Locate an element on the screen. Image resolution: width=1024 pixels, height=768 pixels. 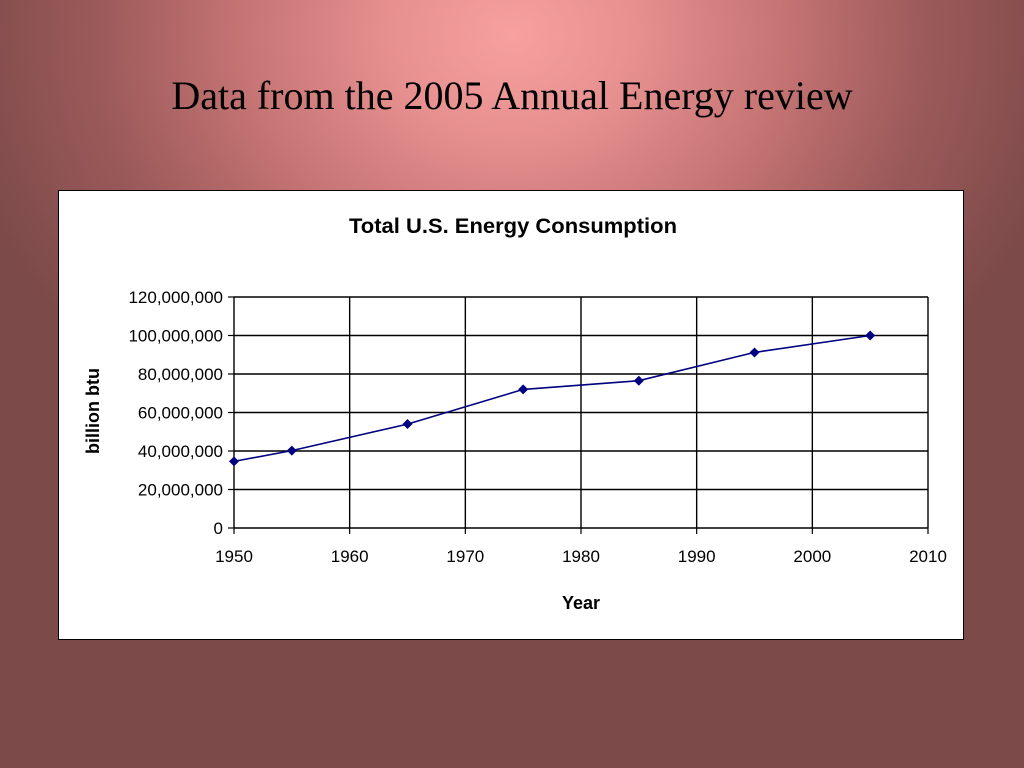
x-tick-label: 1970 is located at coordinates (465, 556).